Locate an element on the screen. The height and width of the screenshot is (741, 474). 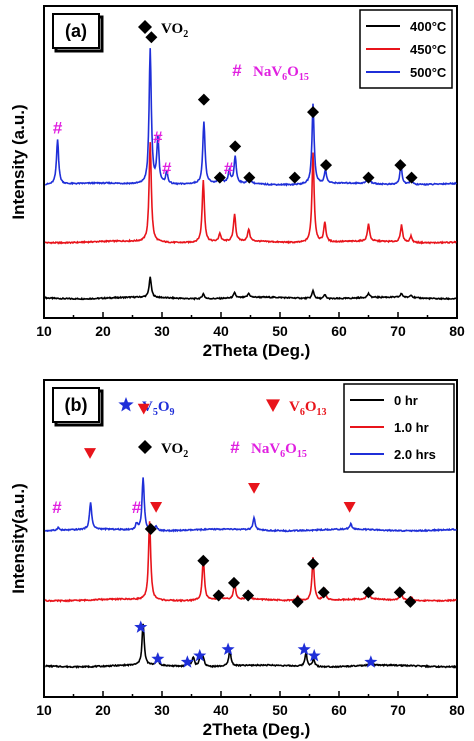
phase-legend-label: V6O13 is located at coordinates (308, 408).